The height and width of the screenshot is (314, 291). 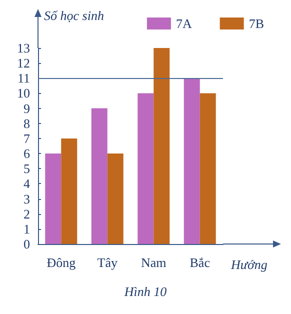 I want to click on x-tick-label: Đông, so click(x=61, y=262).